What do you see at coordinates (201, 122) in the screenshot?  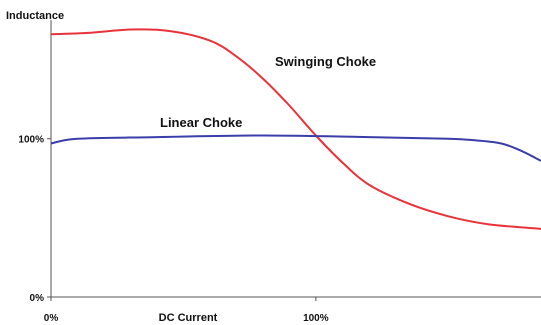 I see `series-label-linear-choke: Linear Choke` at bounding box center [201, 122].